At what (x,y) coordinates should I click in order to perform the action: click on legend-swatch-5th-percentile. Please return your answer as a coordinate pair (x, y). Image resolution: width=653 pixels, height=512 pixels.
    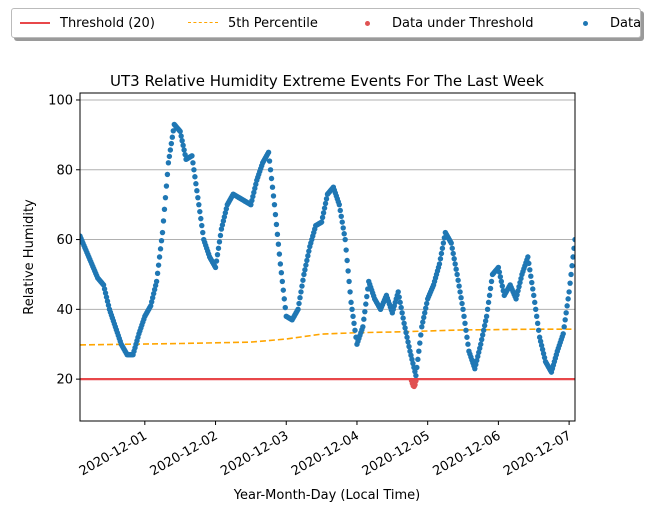
    Looking at the image, I should click on (203, 23).